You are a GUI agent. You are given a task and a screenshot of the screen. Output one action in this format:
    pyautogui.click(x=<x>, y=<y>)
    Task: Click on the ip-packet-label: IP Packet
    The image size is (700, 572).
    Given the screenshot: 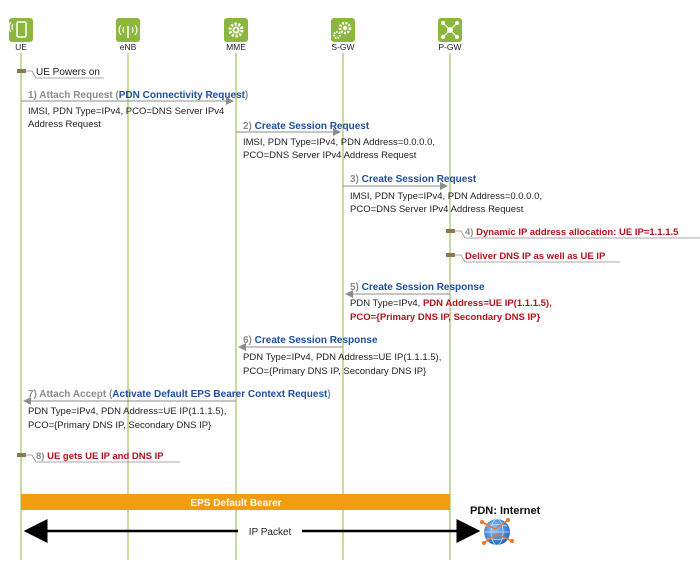 What is the action you would take?
    pyautogui.click(x=270, y=532)
    